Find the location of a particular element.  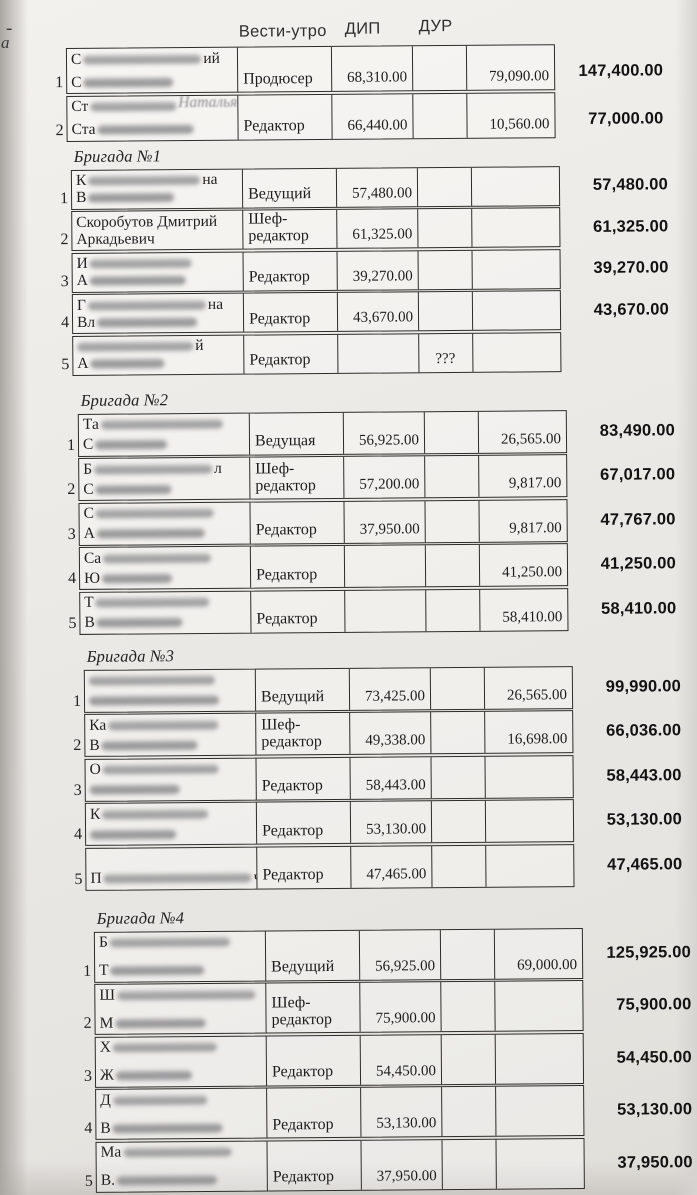

name-line: Вл is located at coordinates (158, 322).